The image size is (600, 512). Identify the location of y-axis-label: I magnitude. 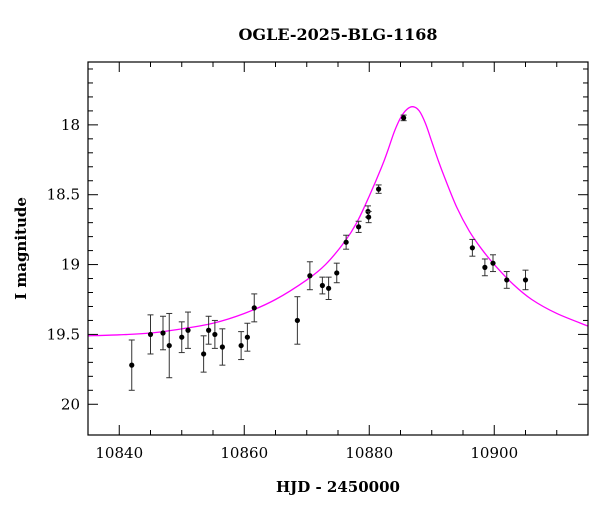
(21, 248).